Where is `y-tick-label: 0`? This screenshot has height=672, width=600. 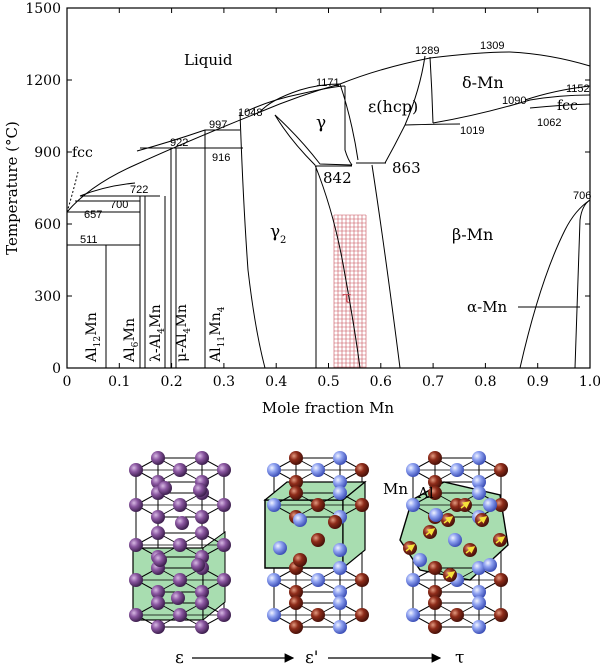 y-tick-label: 0 is located at coordinates (56, 369).